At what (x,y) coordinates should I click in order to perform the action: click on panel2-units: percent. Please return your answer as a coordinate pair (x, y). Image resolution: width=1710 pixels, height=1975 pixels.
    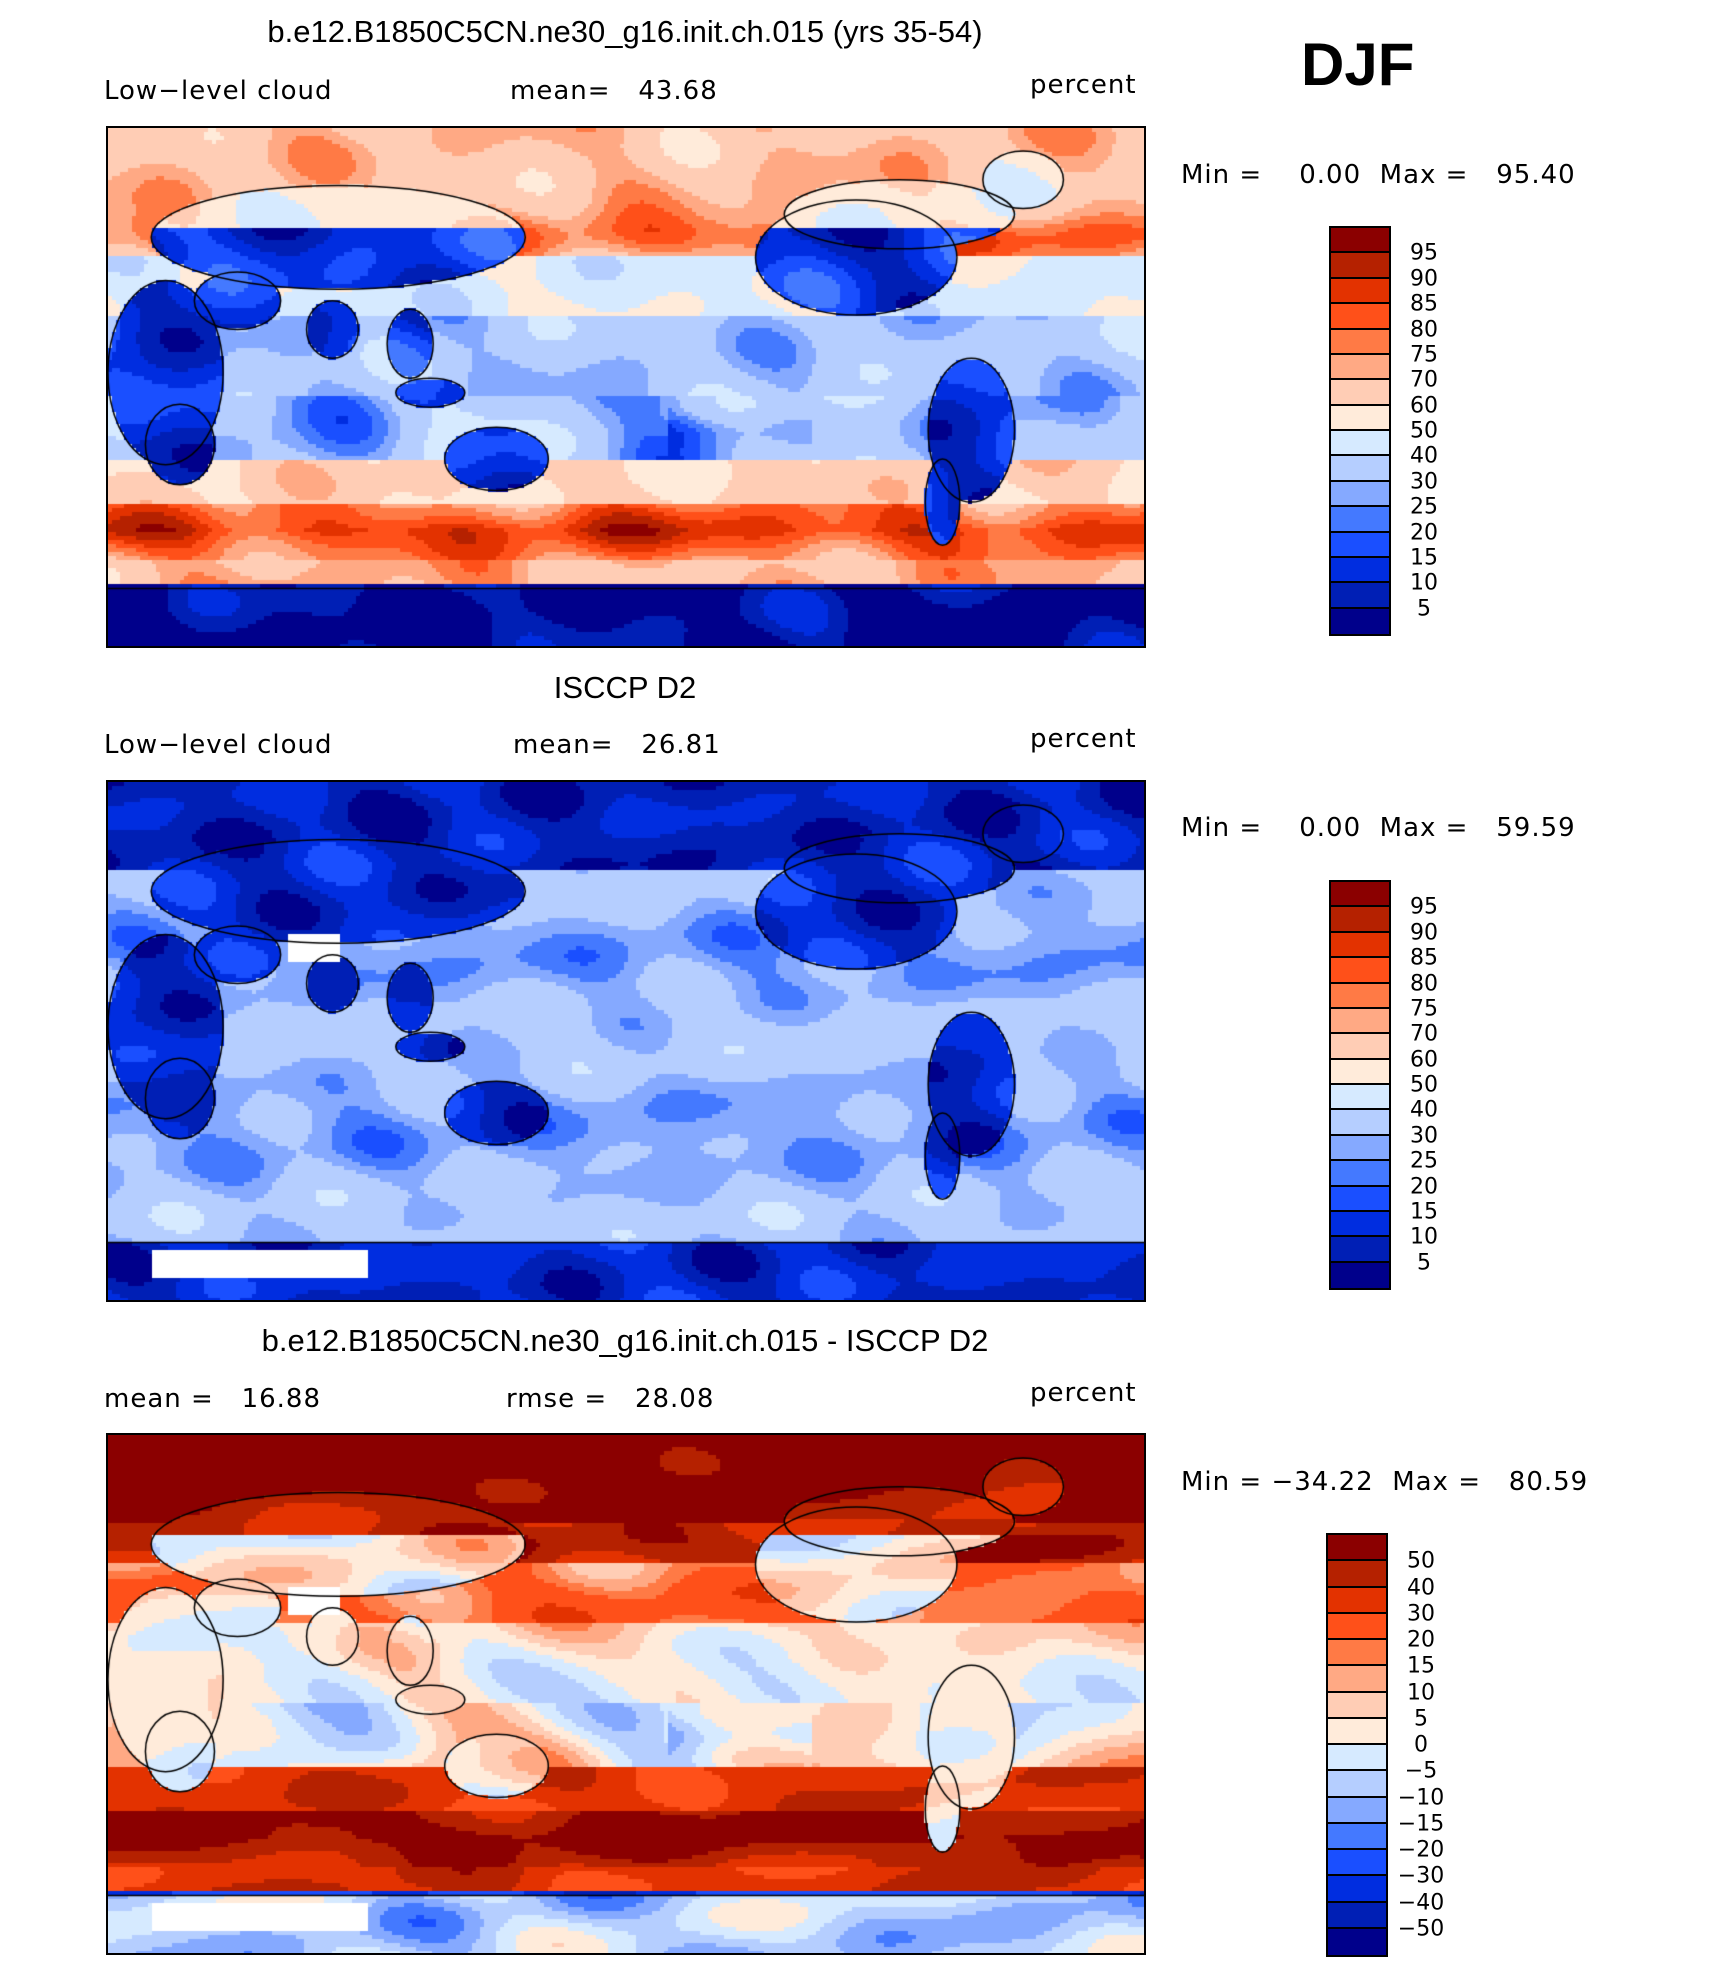
    Looking at the image, I should click on (1083, 739).